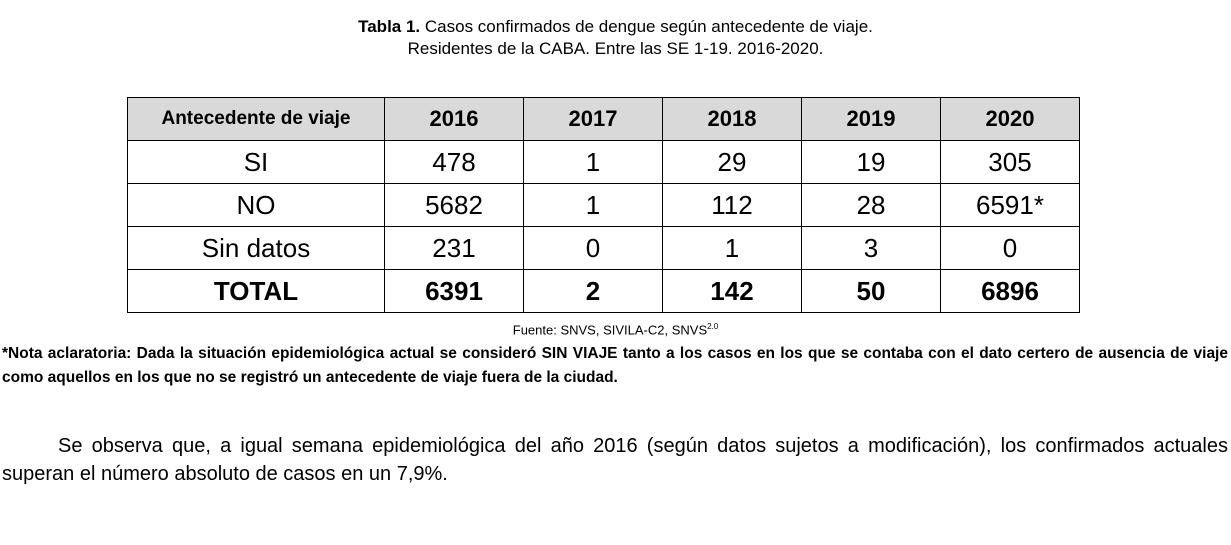 Image resolution: width=1231 pixels, height=545 pixels. I want to click on table-cell: 6896, so click(1010, 291).